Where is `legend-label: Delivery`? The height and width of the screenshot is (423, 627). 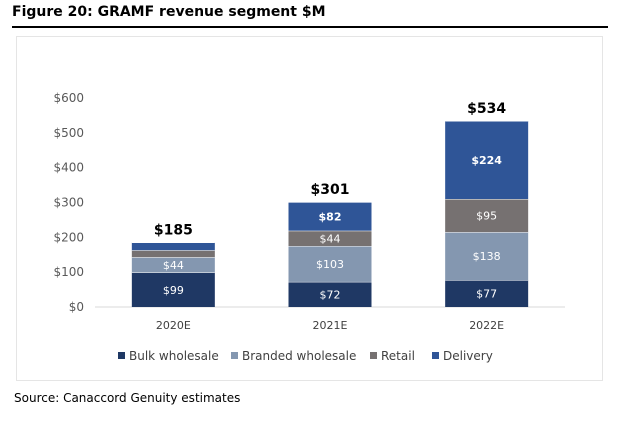
legend-label: Delivery is located at coordinates (468, 356).